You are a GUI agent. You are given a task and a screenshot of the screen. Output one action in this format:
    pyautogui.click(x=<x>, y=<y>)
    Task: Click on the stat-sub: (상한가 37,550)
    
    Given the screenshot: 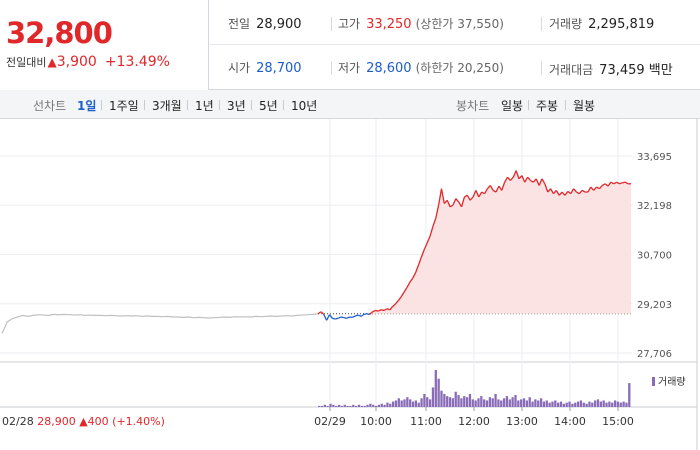 What is the action you would take?
    pyautogui.click(x=459, y=24)
    